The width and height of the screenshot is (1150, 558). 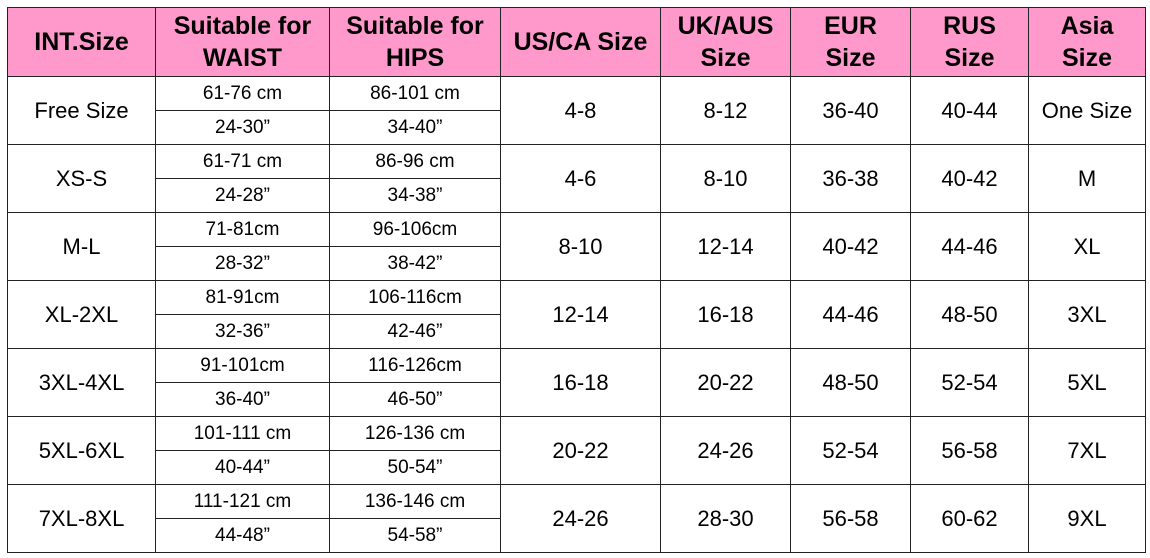 What do you see at coordinates (850, 450) in the screenshot?
I see `eur-cell: 52-54` at bounding box center [850, 450].